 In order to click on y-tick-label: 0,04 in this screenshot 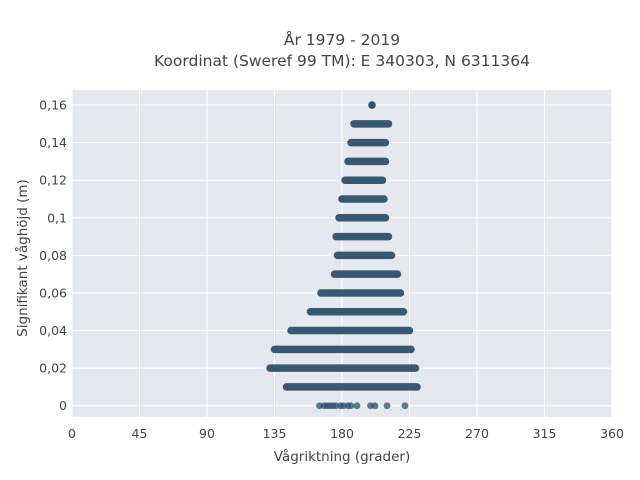, I will do `click(53, 330)`.